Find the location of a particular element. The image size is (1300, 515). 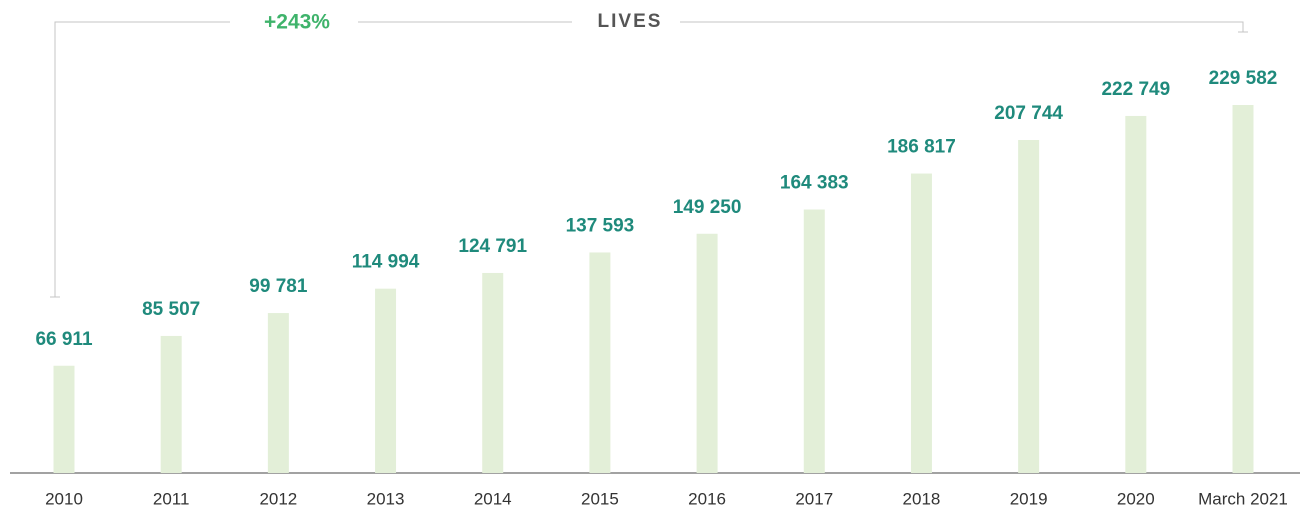

value-label: 186 817 is located at coordinates (921, 147).